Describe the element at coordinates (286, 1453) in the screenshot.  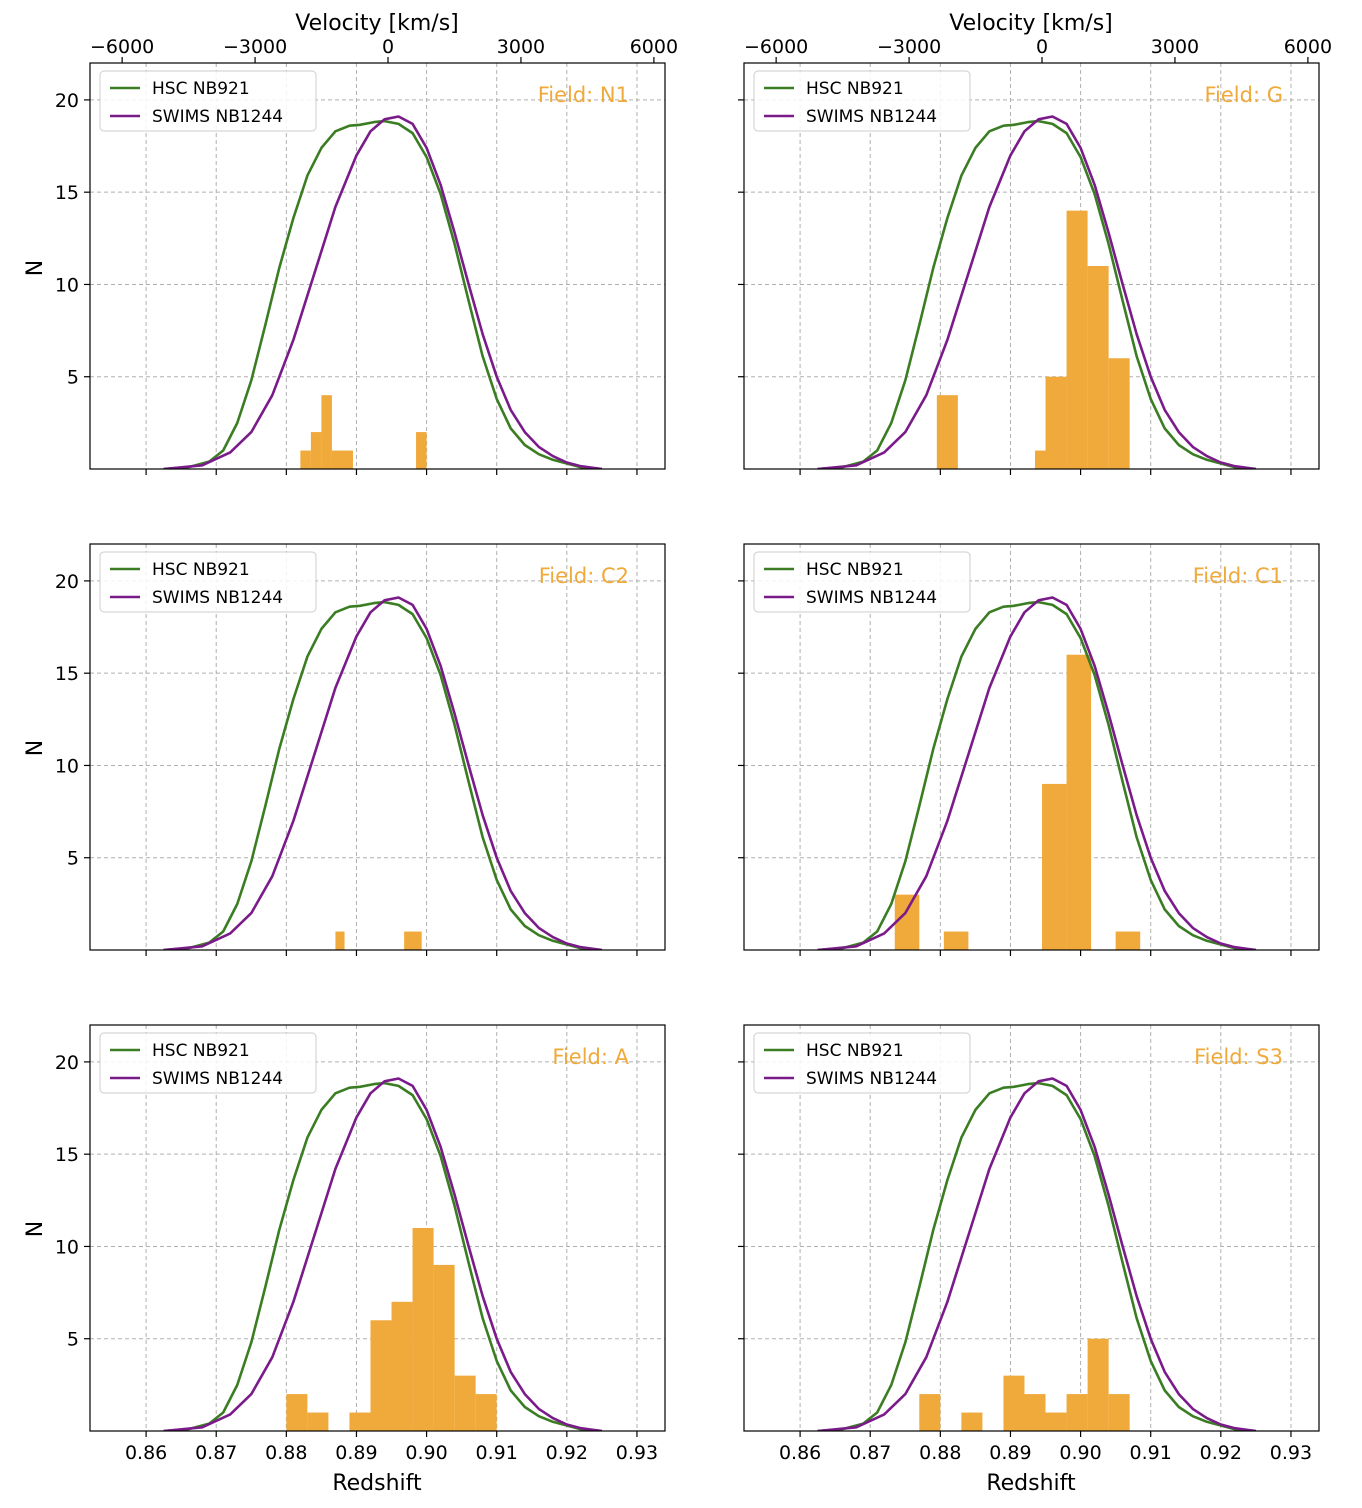
I see `x-tick-label: 0.88` at that location.